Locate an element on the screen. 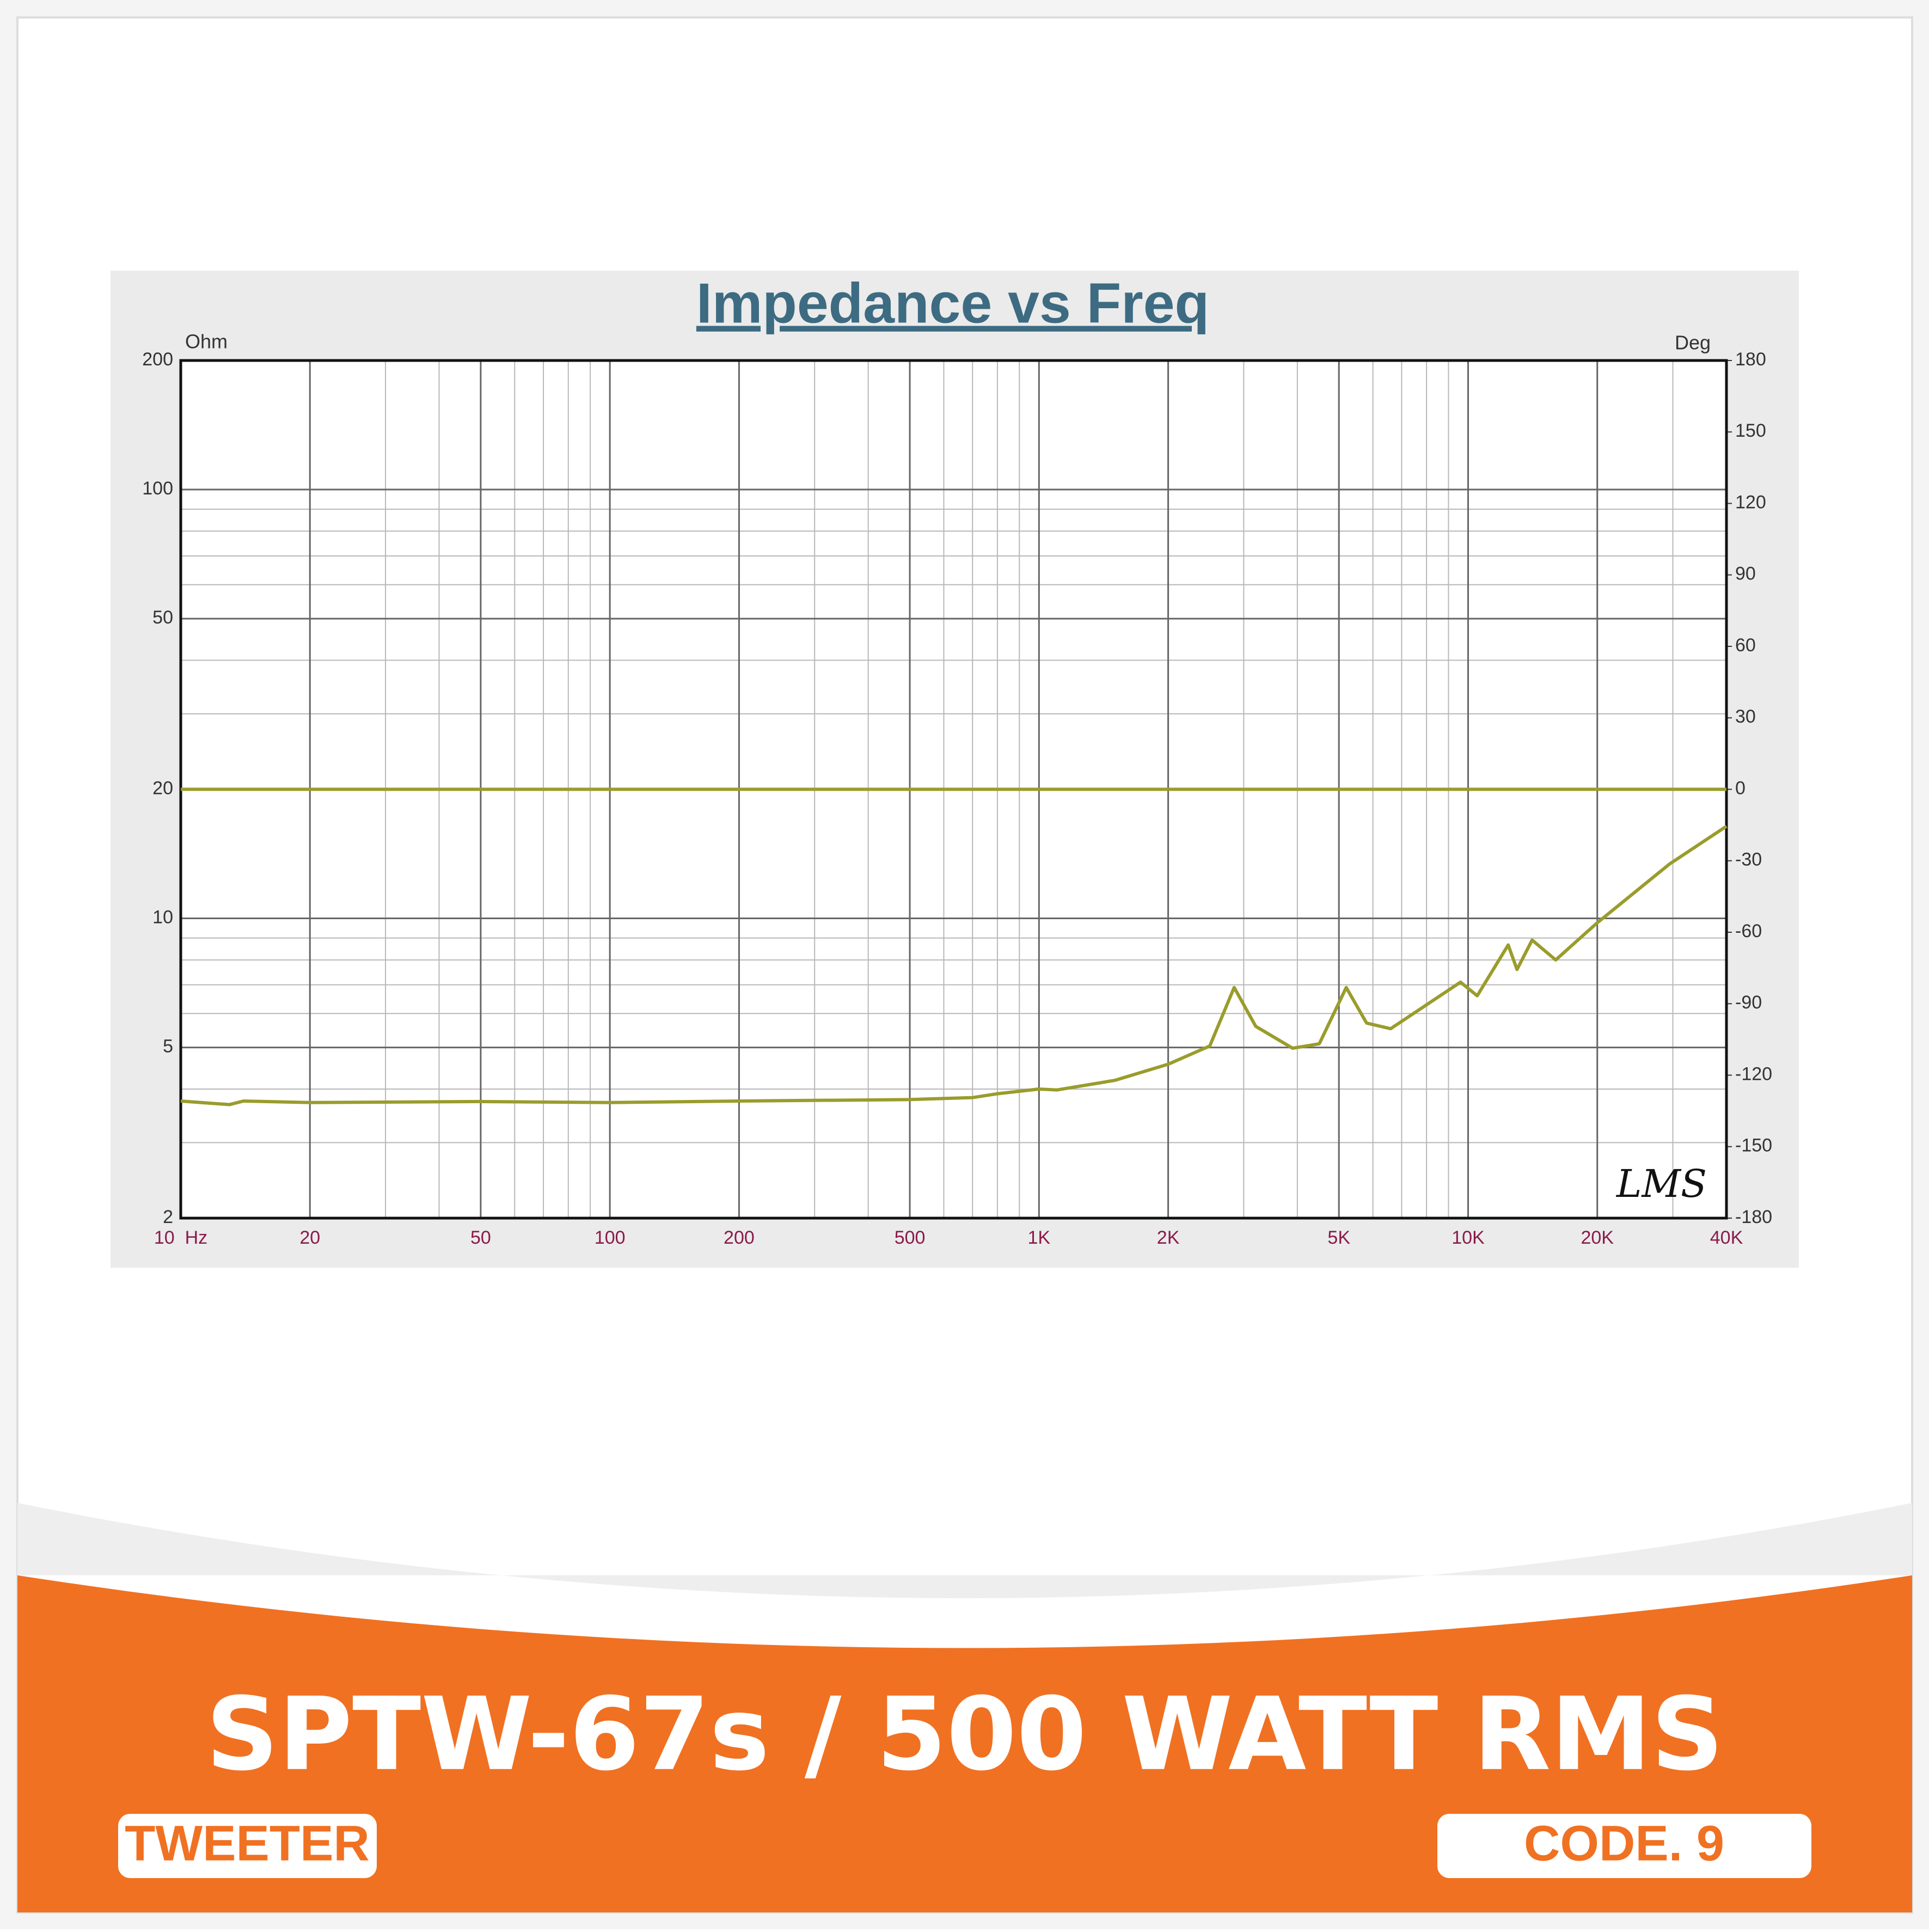  y2-tick-label: 90 is located at coordinates (1745, 574).